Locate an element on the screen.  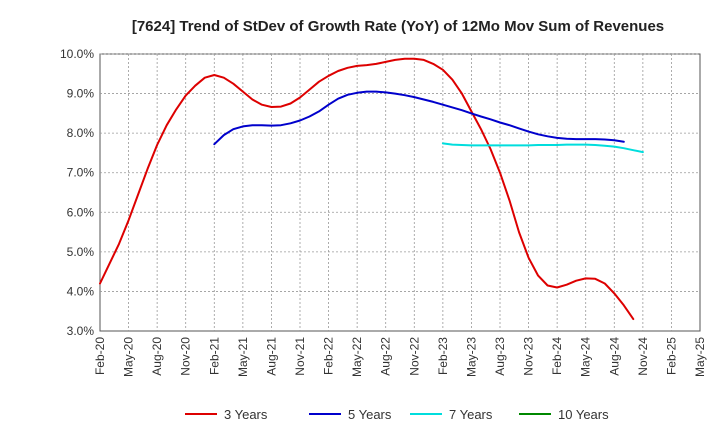
x-tick-label: Aug-22 is located at coordinates (386, 356).